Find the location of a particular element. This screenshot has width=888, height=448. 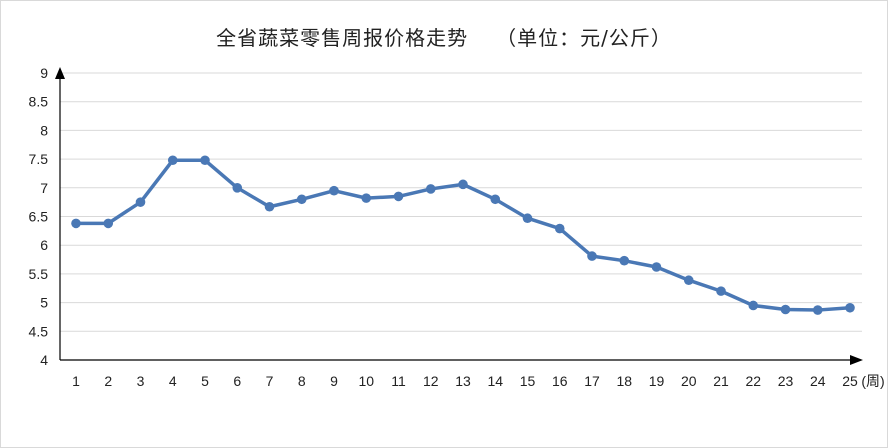

y-tick-label: 7.5 is located at coordinates (39, 159).